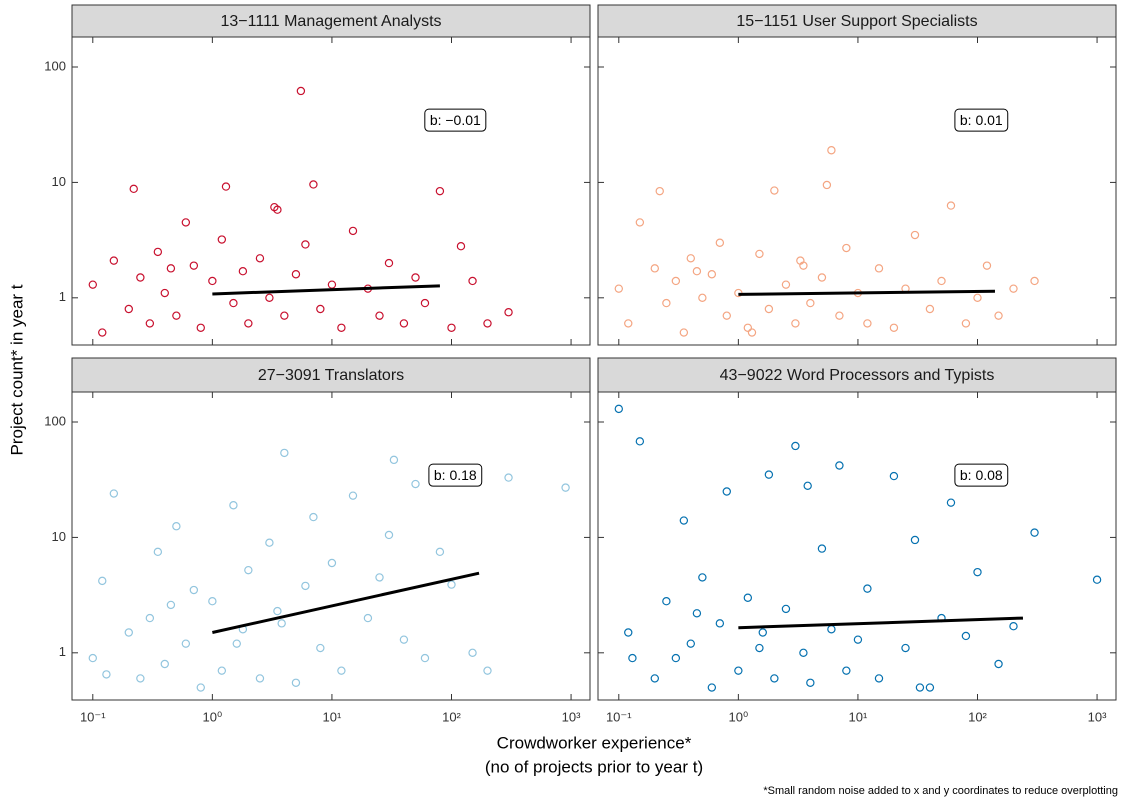 The image size is (1127, 805). What do you see at coordinates (55, 65) in the screenshot?
I see `y-tick-label: 100` at bounding box center [55, 65].